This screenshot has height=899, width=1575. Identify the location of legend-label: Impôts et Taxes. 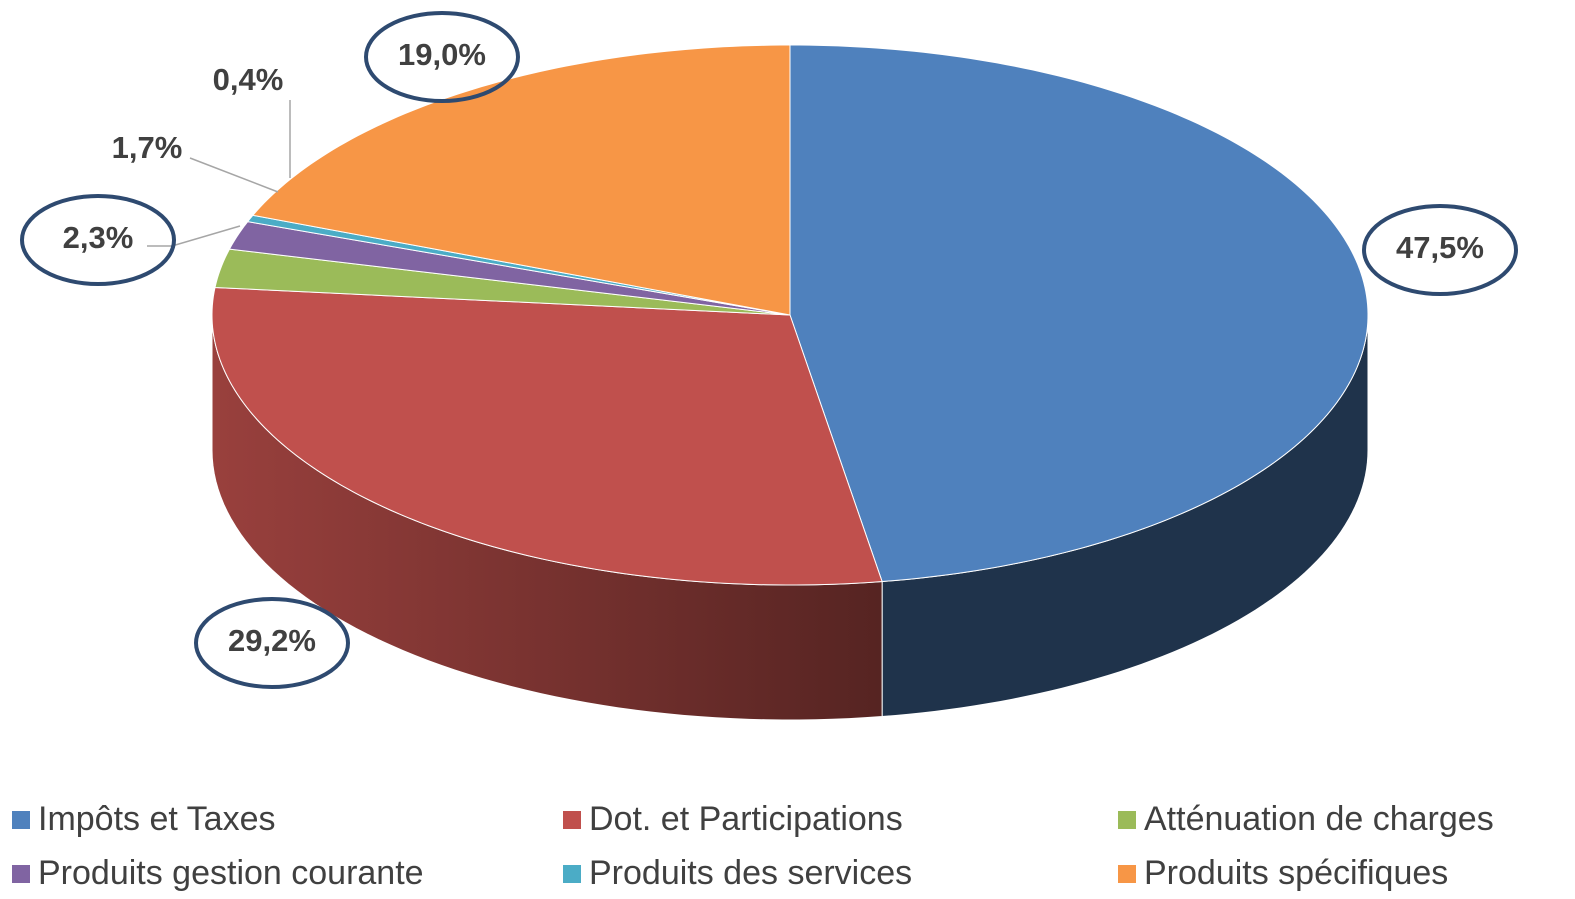
(157, 819).